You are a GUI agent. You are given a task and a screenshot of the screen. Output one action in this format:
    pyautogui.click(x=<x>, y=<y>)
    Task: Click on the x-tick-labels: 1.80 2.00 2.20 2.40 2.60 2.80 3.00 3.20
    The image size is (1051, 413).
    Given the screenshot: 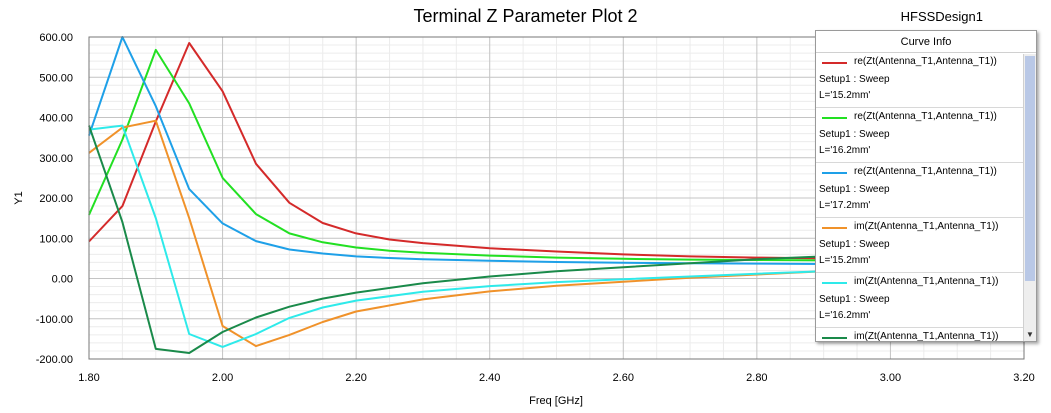 What is the action you would take?
    pyautogui.click(x=556, y=378)
    